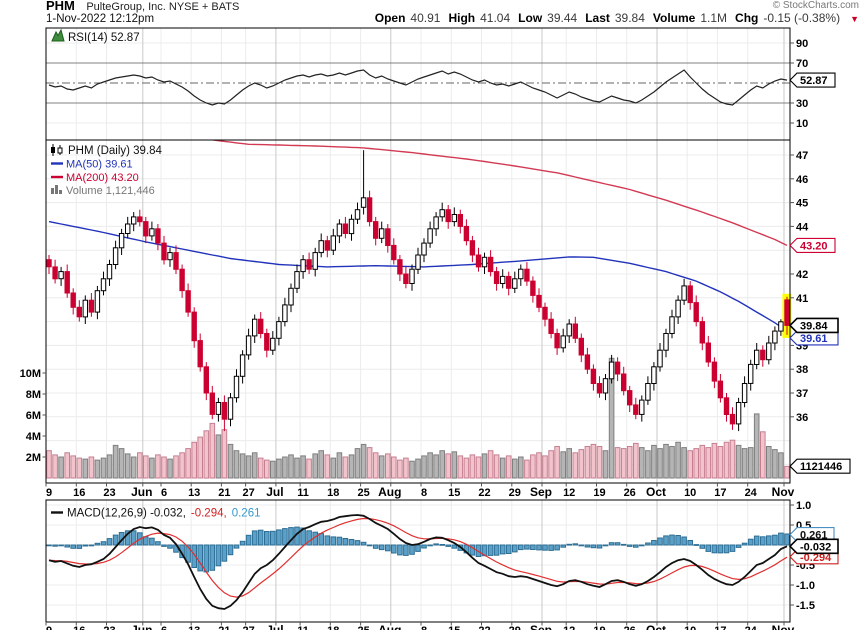 The height and width of the screenshot is (630, 864). What do you see at coordinates (720, 493) in the screenshot?
I see `svg-text: 17` at bounding box center [720, 493].